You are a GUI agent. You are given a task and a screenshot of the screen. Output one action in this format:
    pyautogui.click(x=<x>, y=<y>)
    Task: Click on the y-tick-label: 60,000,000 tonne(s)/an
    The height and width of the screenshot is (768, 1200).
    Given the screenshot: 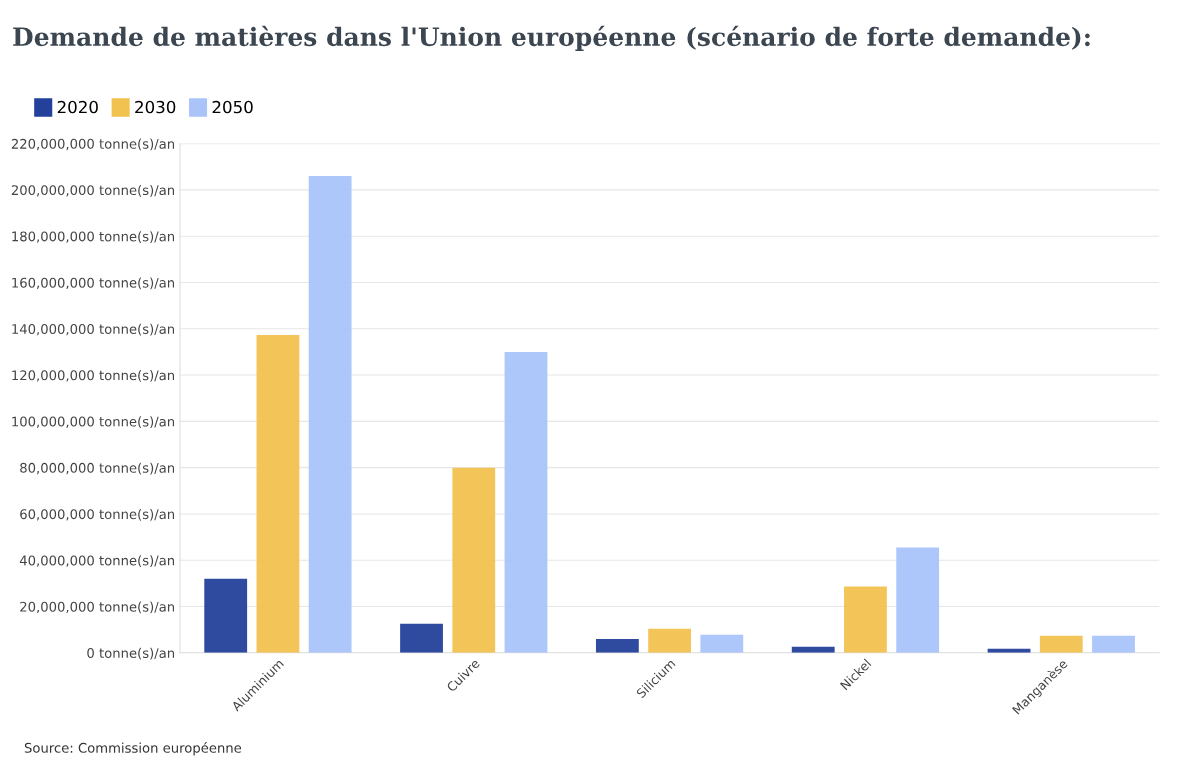 What is the action you would take?
    pyautogui.click(x=97, y=514)
    